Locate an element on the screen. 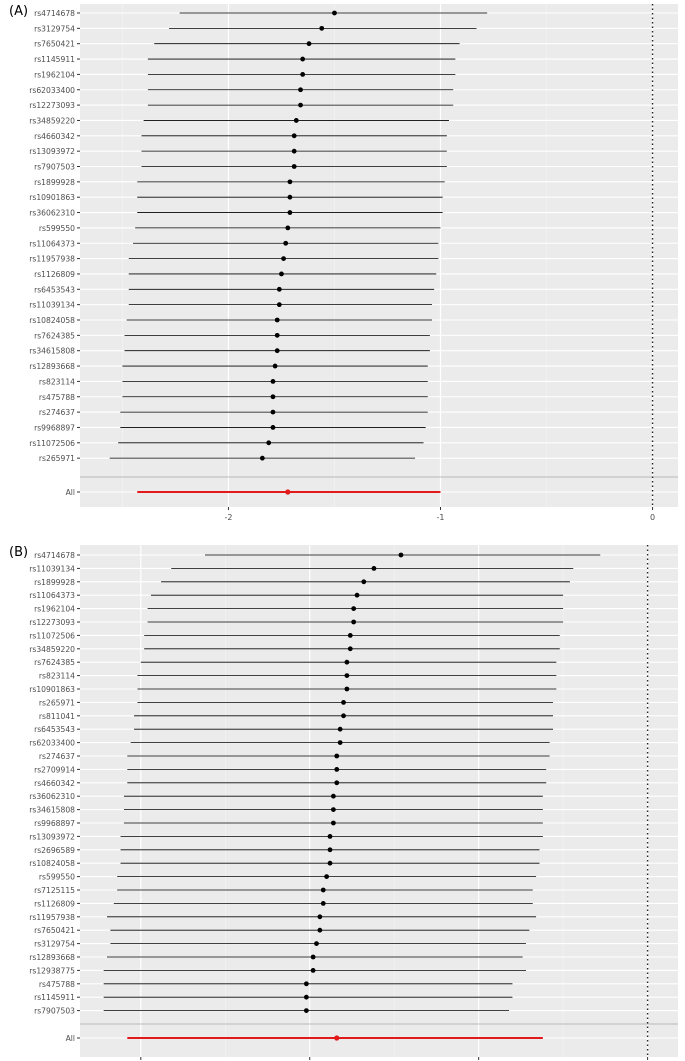  y-tick-label: rs2696589 is located at coordinates (54, 850).